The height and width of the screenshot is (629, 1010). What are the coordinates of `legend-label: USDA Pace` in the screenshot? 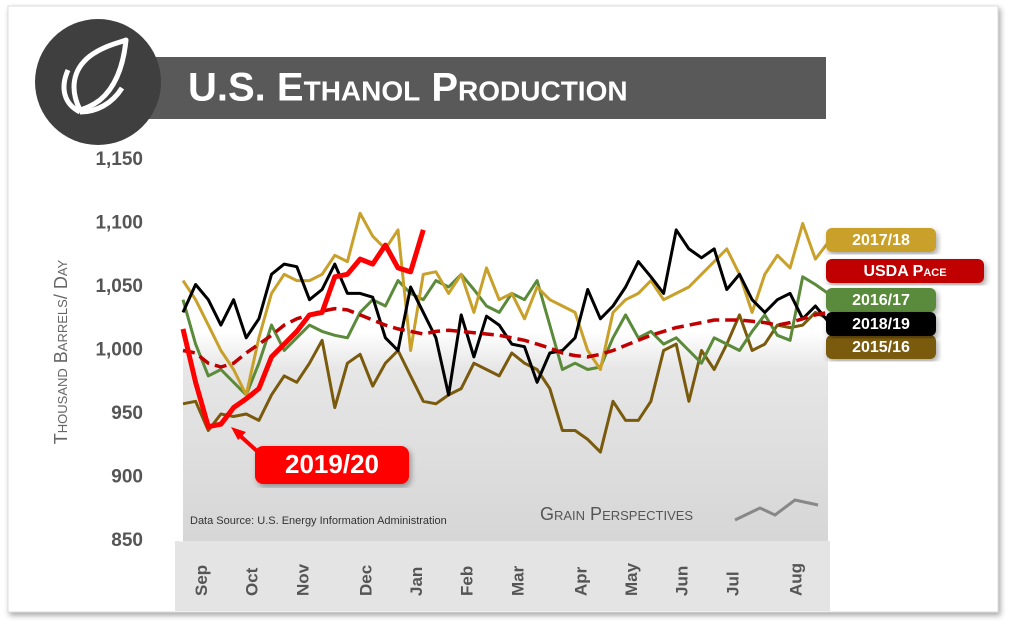 It's located at (904, 271).